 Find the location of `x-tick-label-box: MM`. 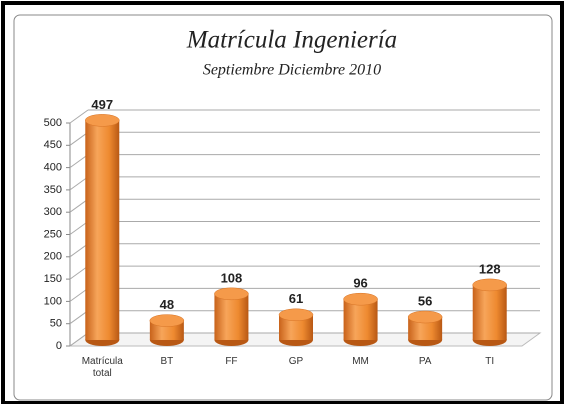

x-tick-label-box: MM is located at coordinates (360, 361).